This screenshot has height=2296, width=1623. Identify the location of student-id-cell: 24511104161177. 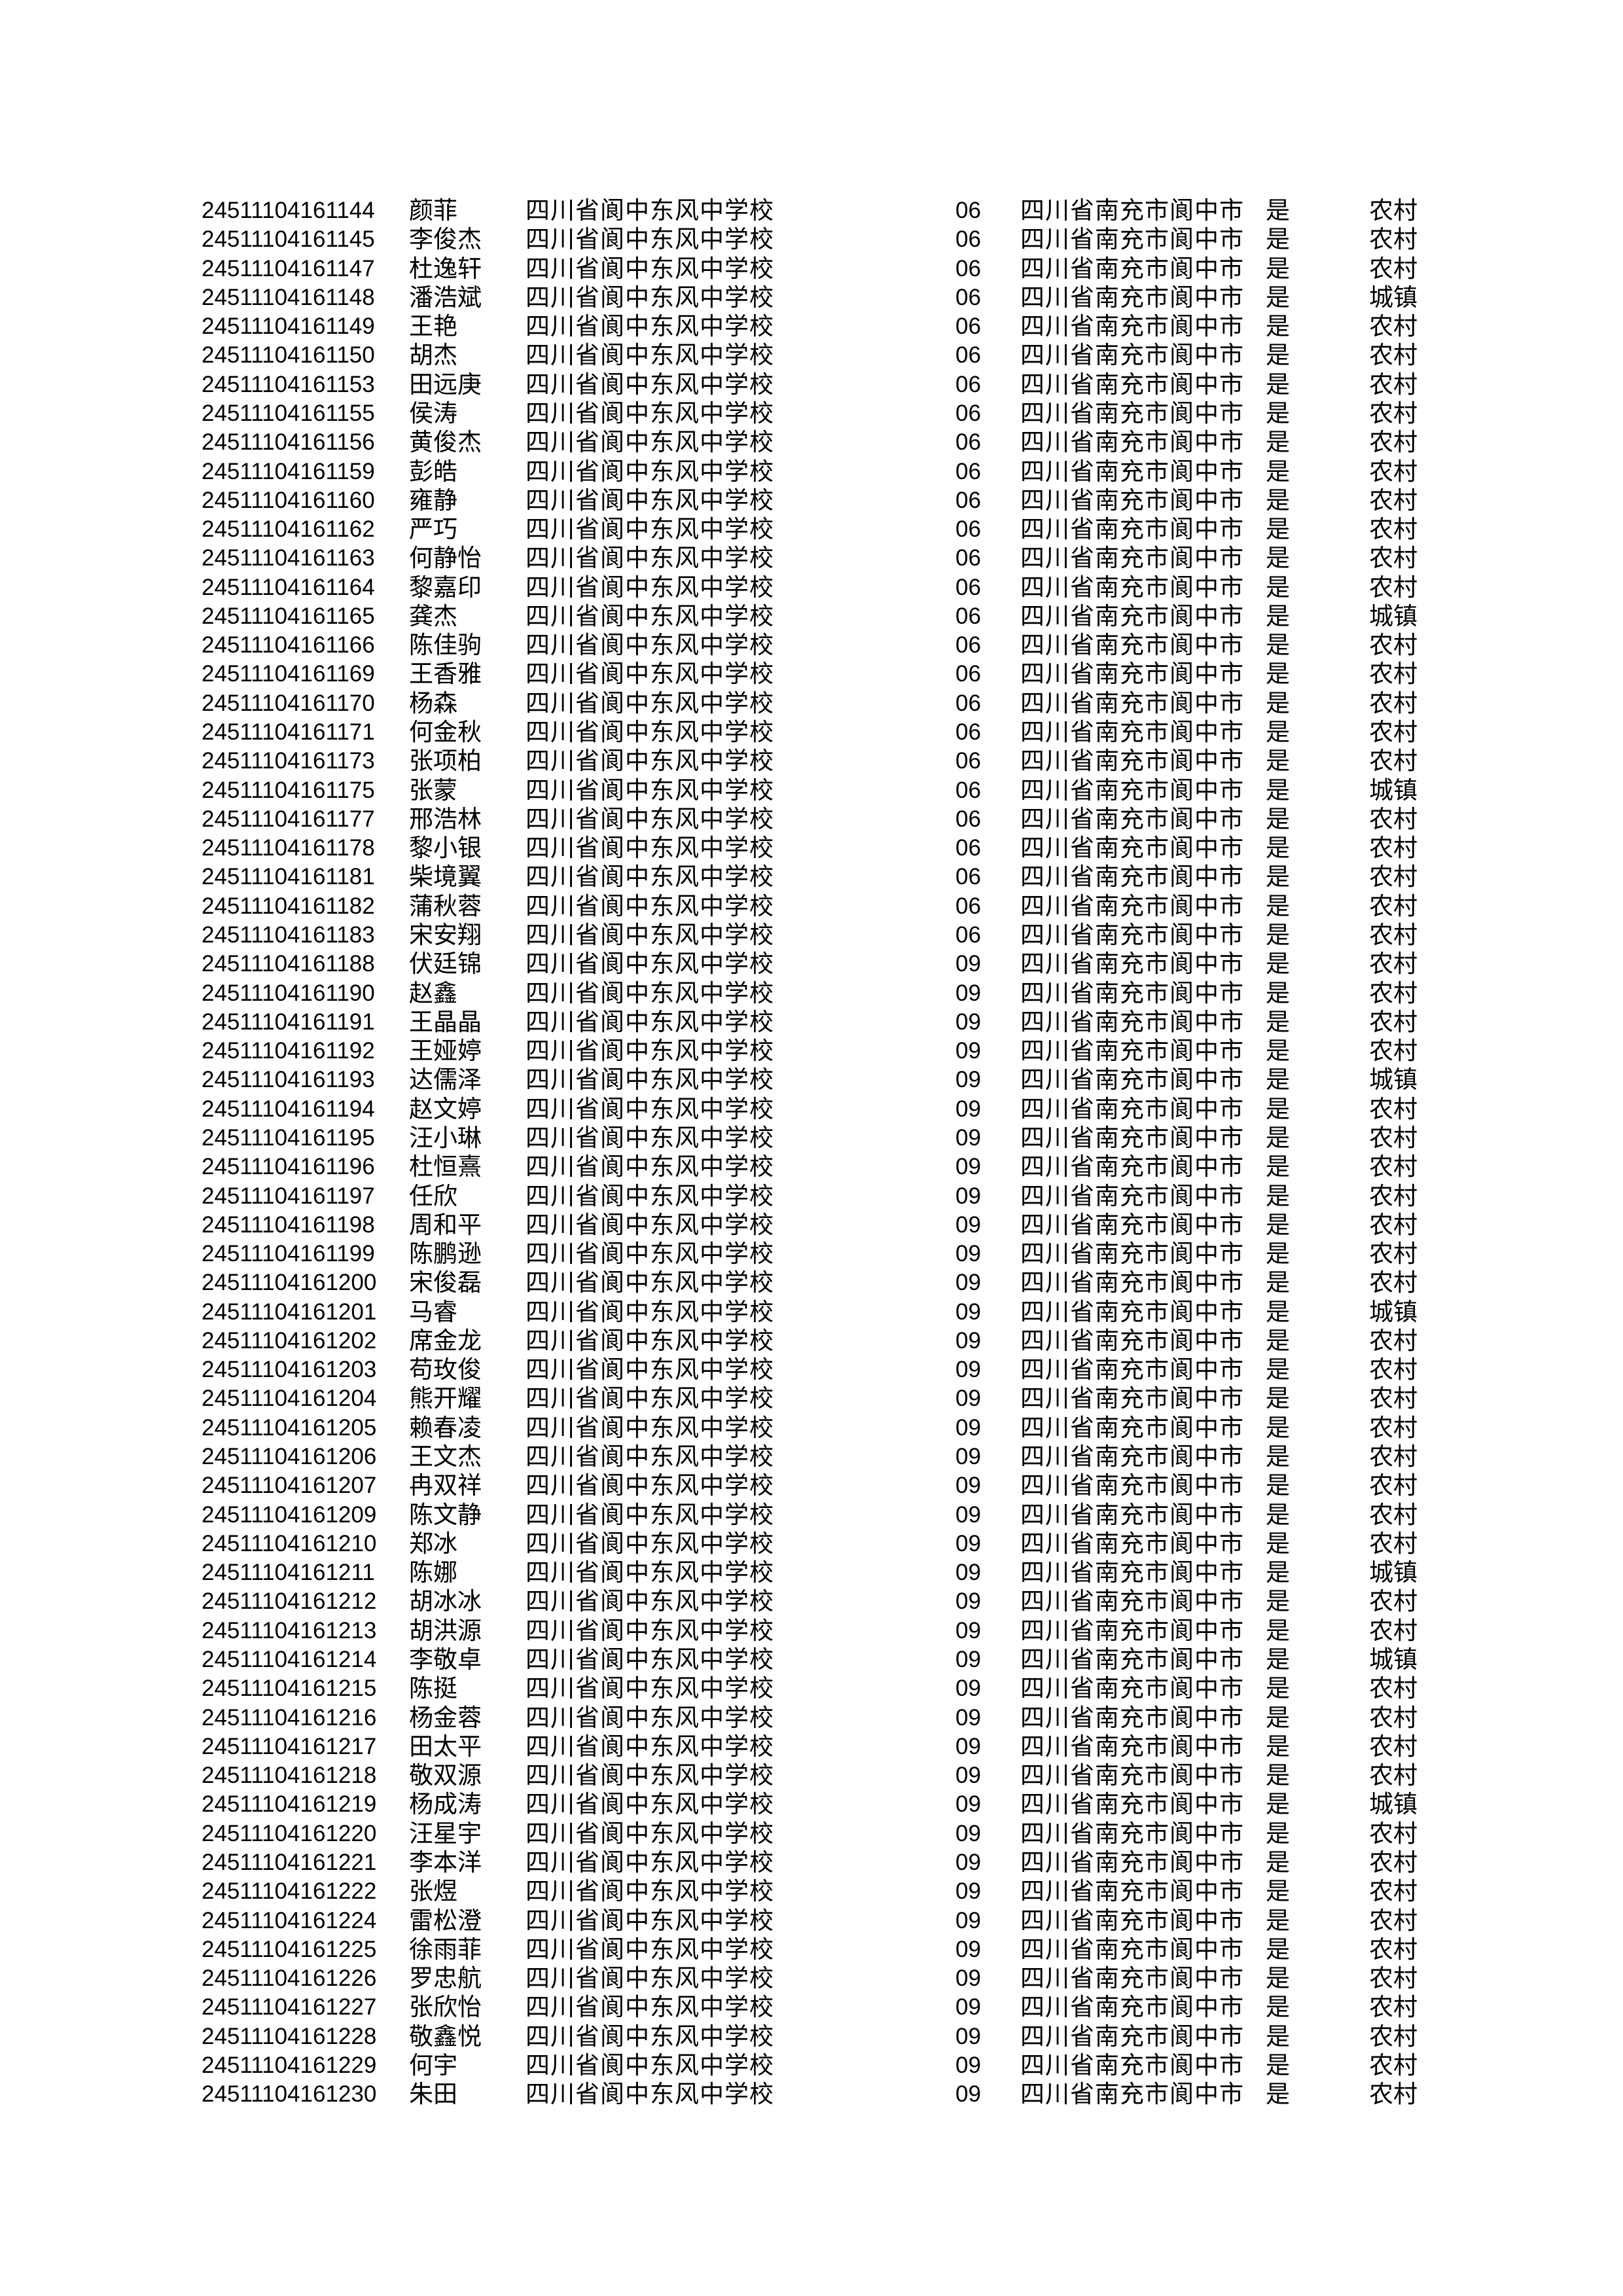
(288, 819).